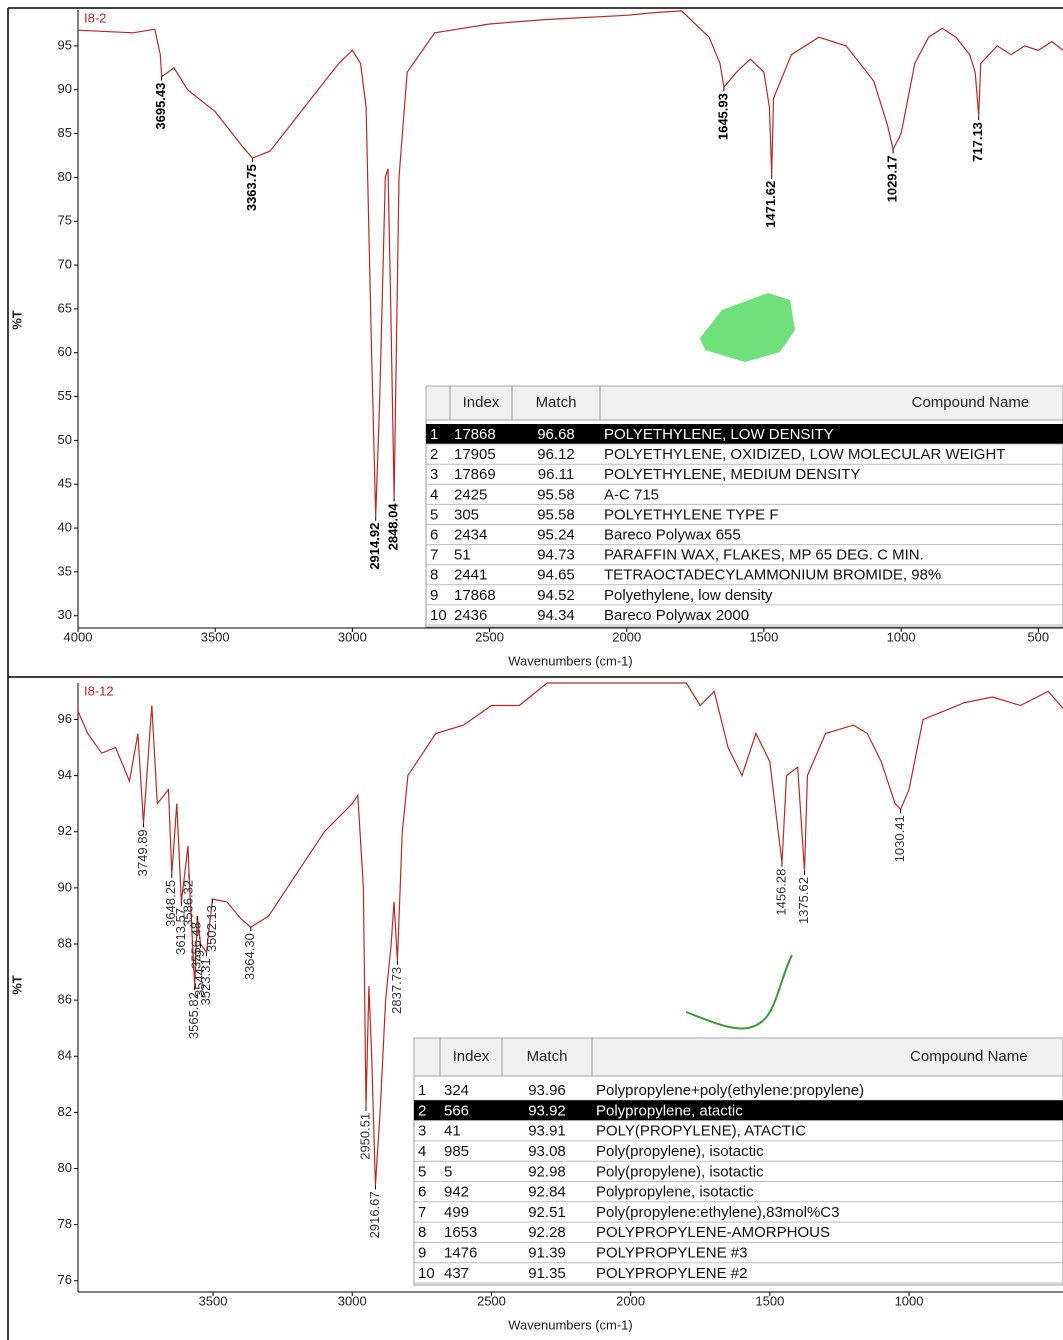 The height and width of the screenshot is (1340, 1063). What do you see at coordinates (65, 307) in the screenshot?
I see `y-tick-label: 65` at bounding box center [65, 307].